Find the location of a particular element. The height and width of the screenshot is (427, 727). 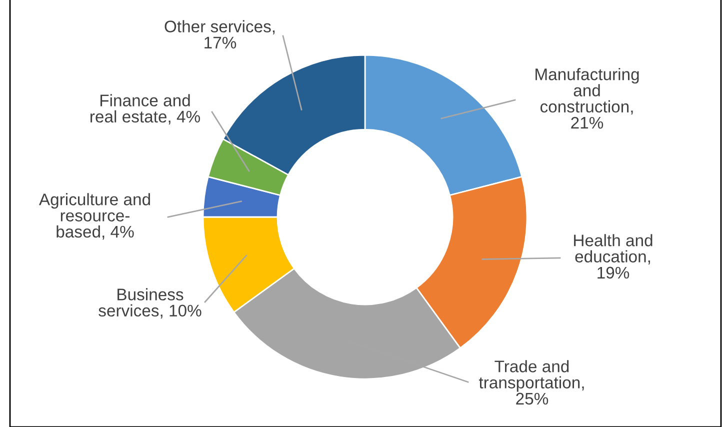

slice-label: Manufacturing and construction, 21% is located at coordinates (587, 98).